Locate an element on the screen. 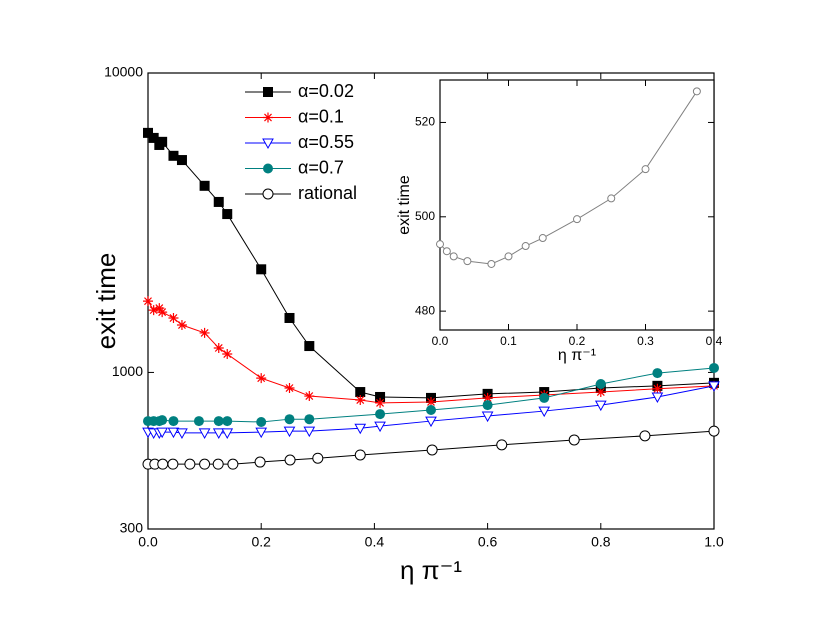  series-line is located at coordinates (431, 352).